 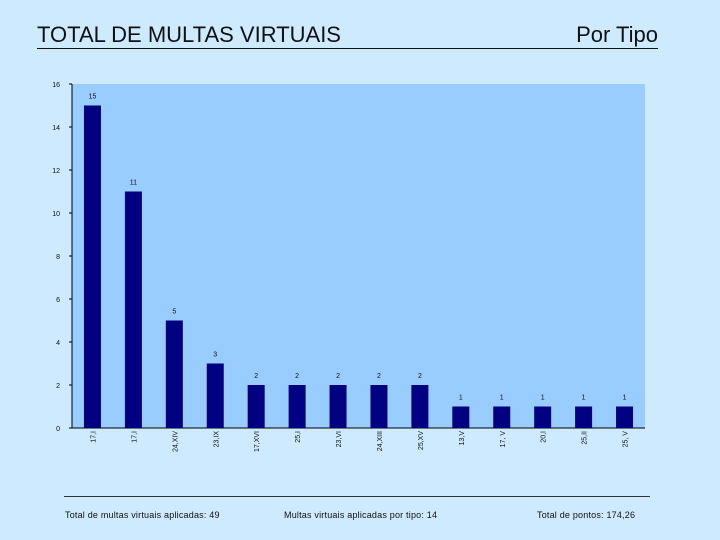 What do you see at coordinates (544, 437) in the screenshot?
I see `x-tick-label: 20,I` at bounding box center [544, 437].